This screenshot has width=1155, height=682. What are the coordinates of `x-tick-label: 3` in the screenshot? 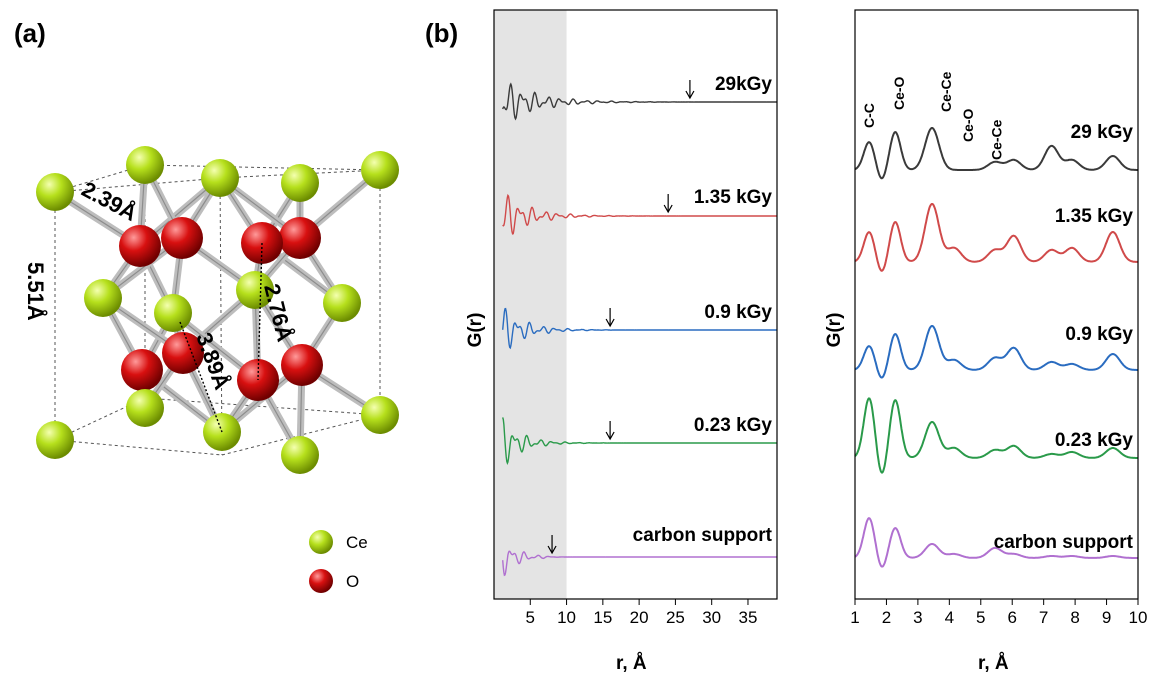 It's located at (917, 617).